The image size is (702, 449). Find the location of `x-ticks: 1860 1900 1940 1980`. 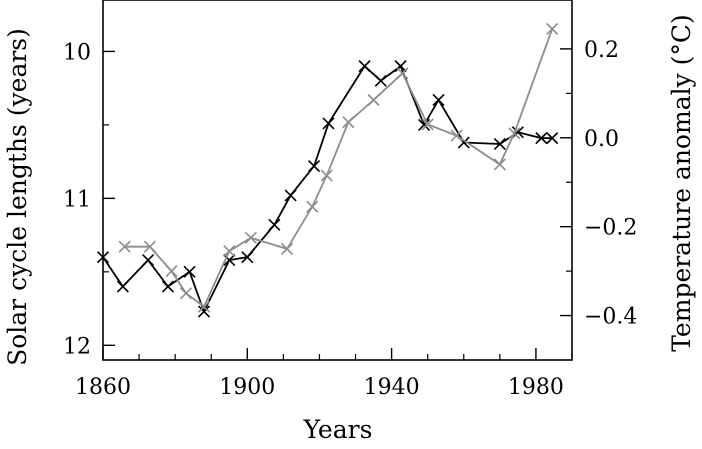

x-ticks: 1860 1900 1940 1980 is located at coordinates (324, 374).